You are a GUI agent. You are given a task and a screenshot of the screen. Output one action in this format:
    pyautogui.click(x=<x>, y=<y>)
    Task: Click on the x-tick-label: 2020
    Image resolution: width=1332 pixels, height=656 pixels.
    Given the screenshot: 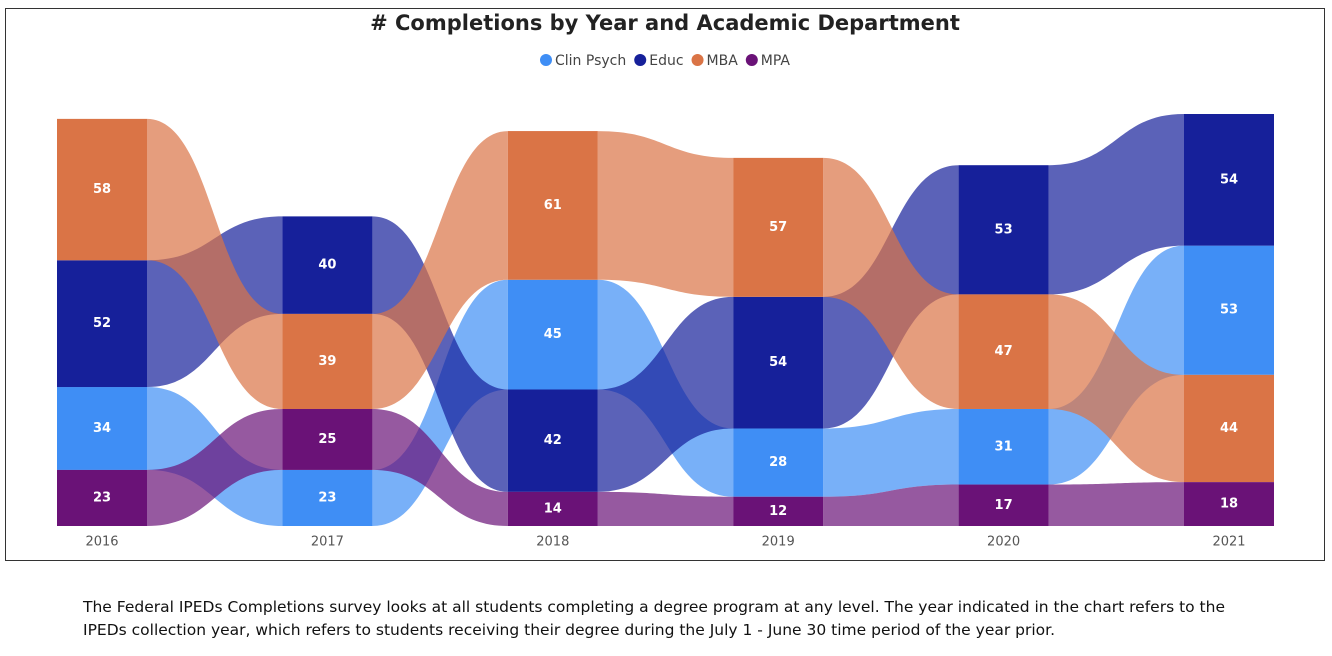 What is the action you would take?
    pyautogui.click(x=1003, y=542)
    